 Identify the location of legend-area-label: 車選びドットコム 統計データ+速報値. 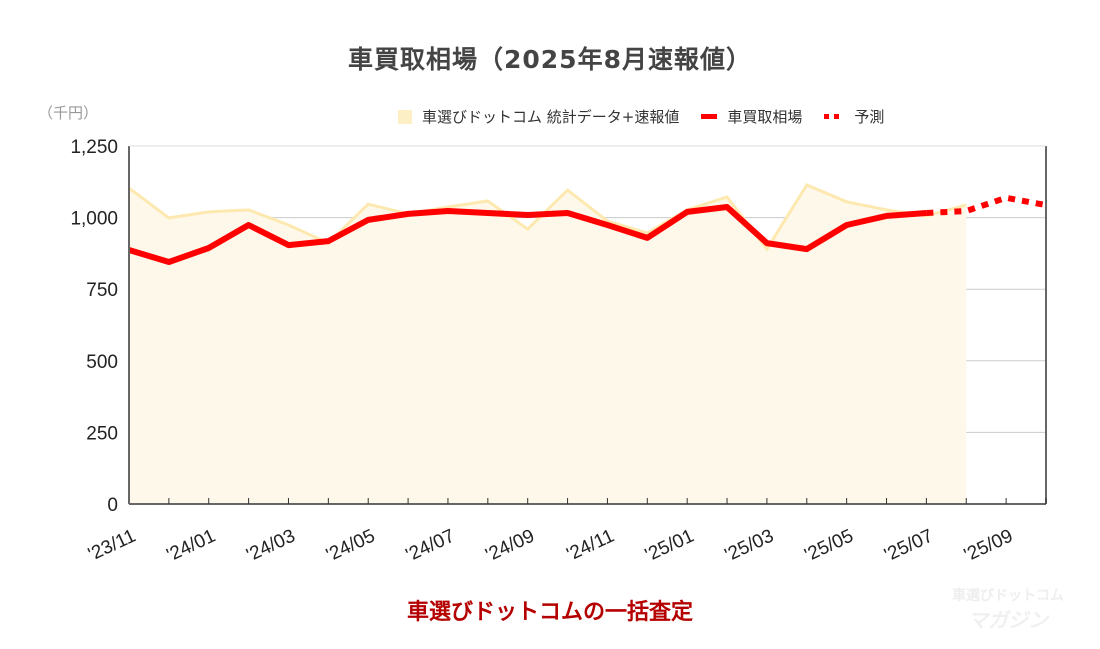
(551, 117).